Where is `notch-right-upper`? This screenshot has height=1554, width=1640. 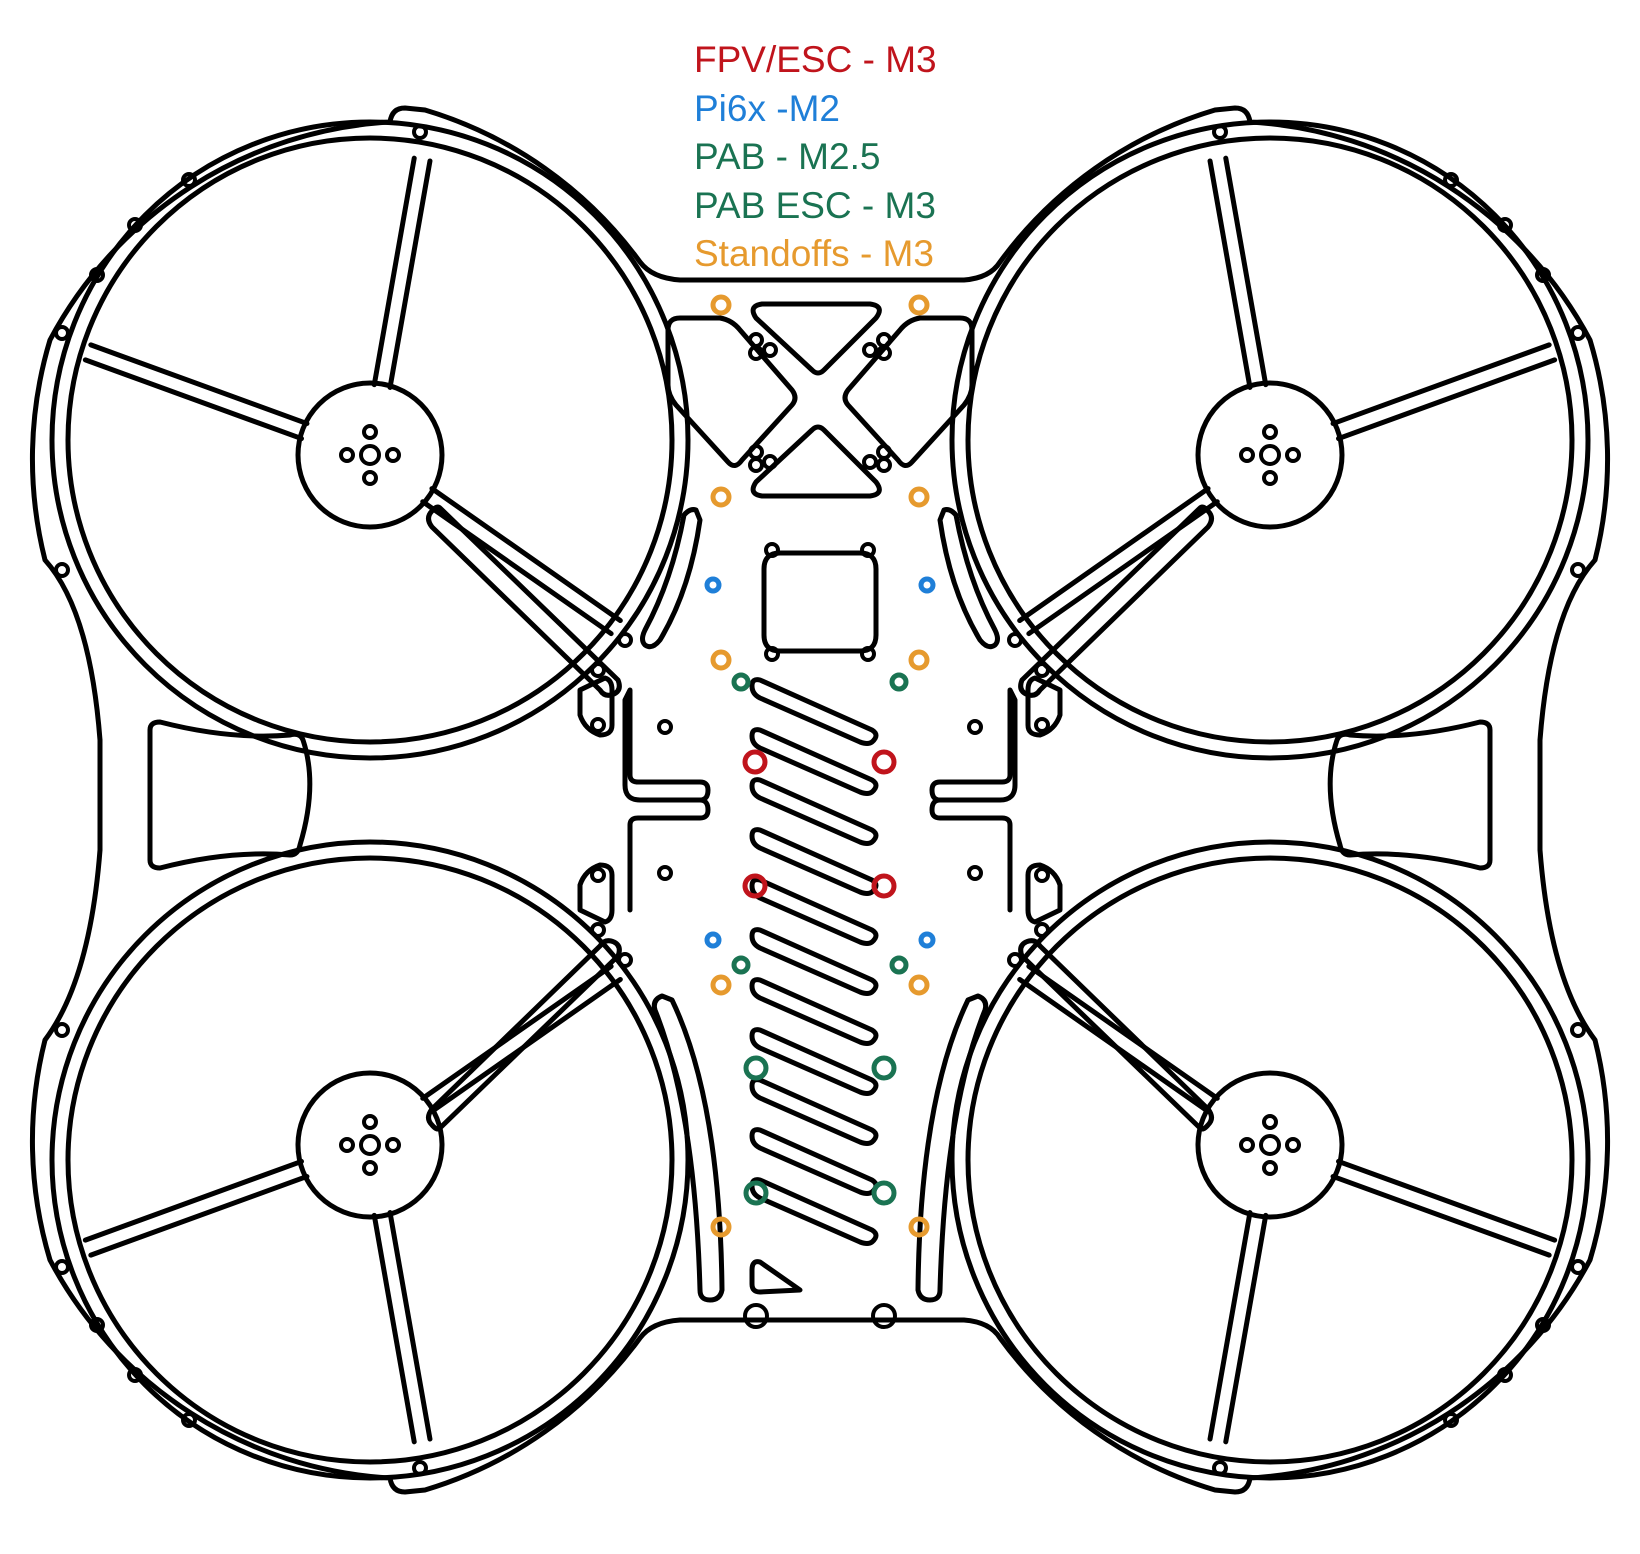
notch-right-upper is located at coordinates (973, 745).